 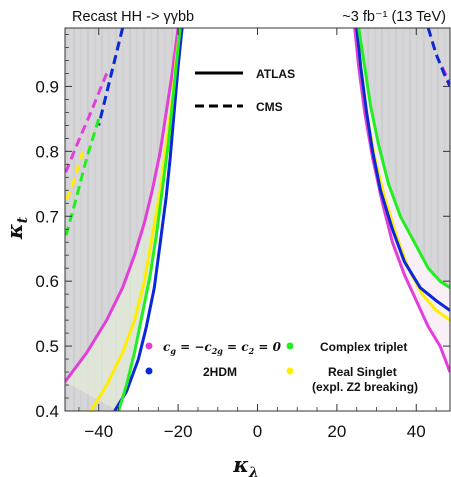 What do you see at coordinates (336, 431) in the screenshot?
I see `x-tick-label: 20` at bounding box center [336, 431].